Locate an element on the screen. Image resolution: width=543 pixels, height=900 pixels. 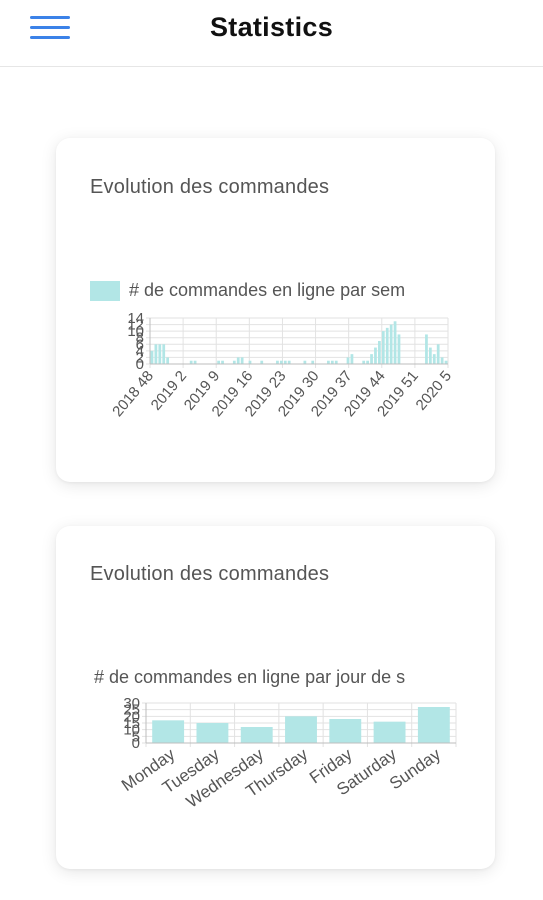
legend-swatch is located at coordinates (105, 291).